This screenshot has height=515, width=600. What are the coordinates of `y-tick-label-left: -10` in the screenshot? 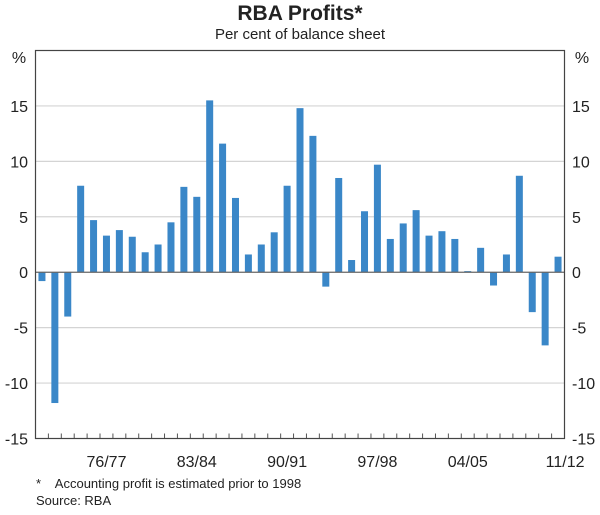 It's located at (16, 384).